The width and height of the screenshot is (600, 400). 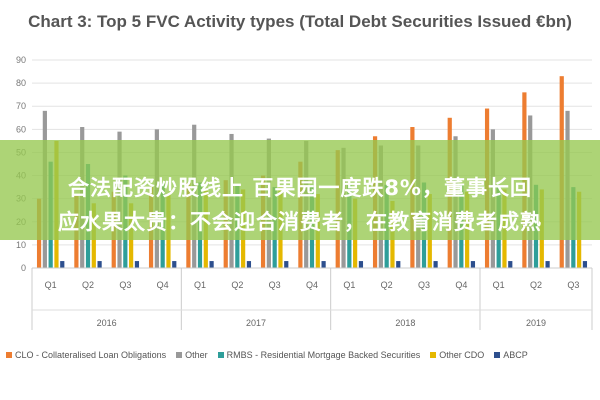 What do you see at coordinates (256, 323) in the screenshot?
I see `year-label: 2017` at bounding box center [256, 323].